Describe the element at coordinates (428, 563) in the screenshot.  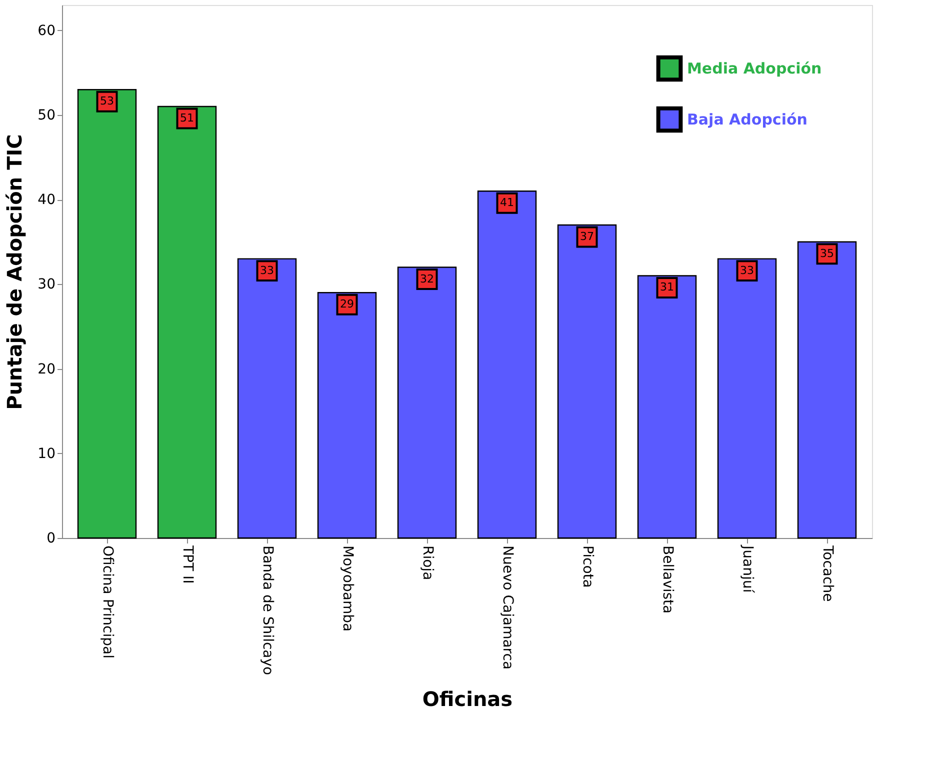
I see `x-tick-label: Rioja` at that location.